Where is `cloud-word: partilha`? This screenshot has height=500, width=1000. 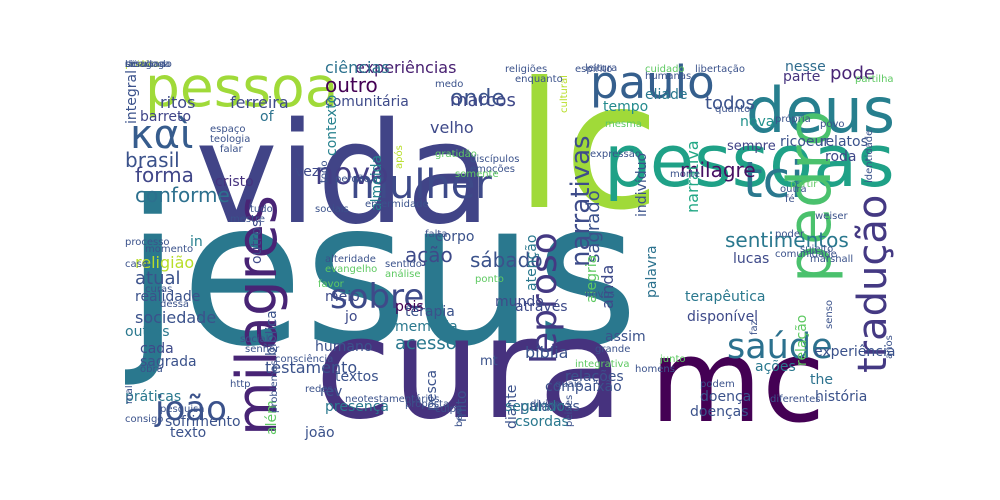
cloud-word: partilha is located at coordinates (874, 79).